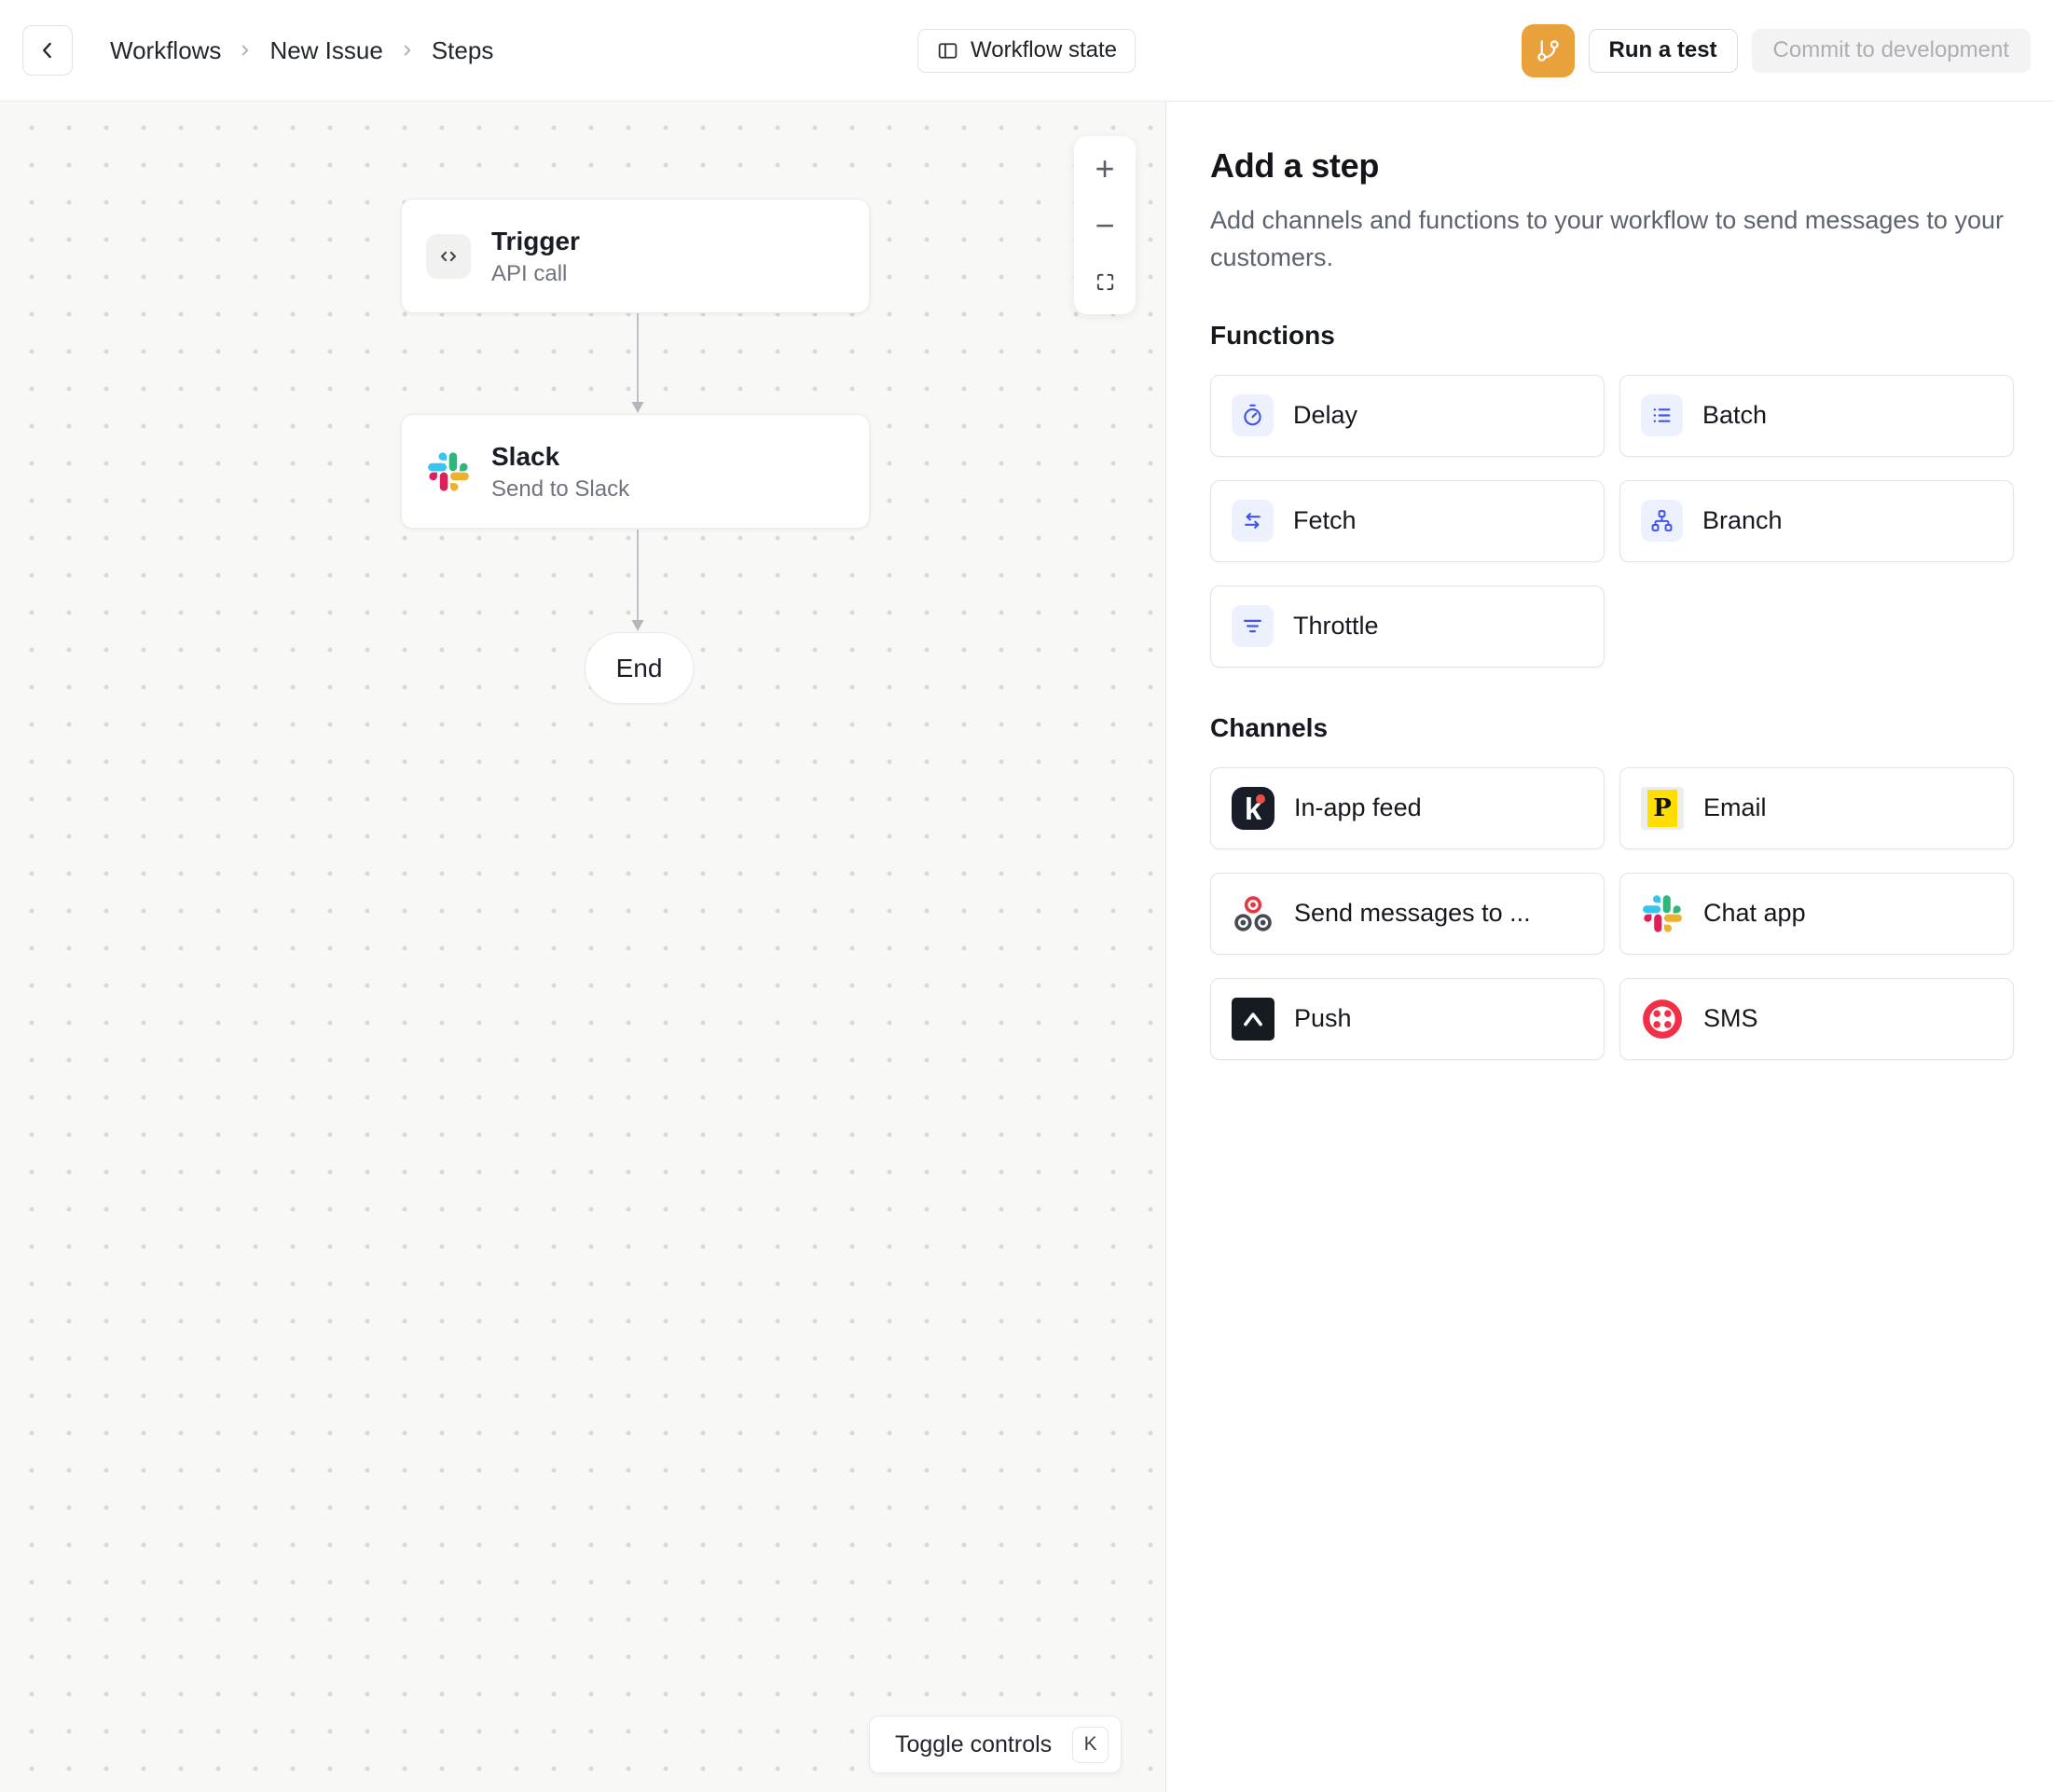 This screenshot has height=1792, width=2053. What do you see at coordinates (1090, 1744) in the screenshot?
I see `keyboard-shortcut-badge: K` at bounding box center [1090, 1744].